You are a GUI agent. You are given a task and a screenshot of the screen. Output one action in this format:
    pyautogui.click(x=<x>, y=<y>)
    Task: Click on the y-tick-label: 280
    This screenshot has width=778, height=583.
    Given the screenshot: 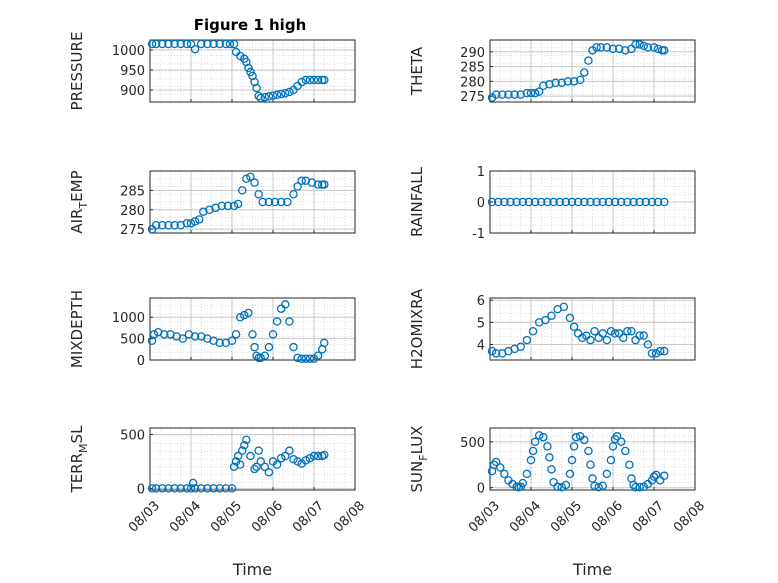 What is the action you would take?
    pyautogui.click(x=132, y=211)
    